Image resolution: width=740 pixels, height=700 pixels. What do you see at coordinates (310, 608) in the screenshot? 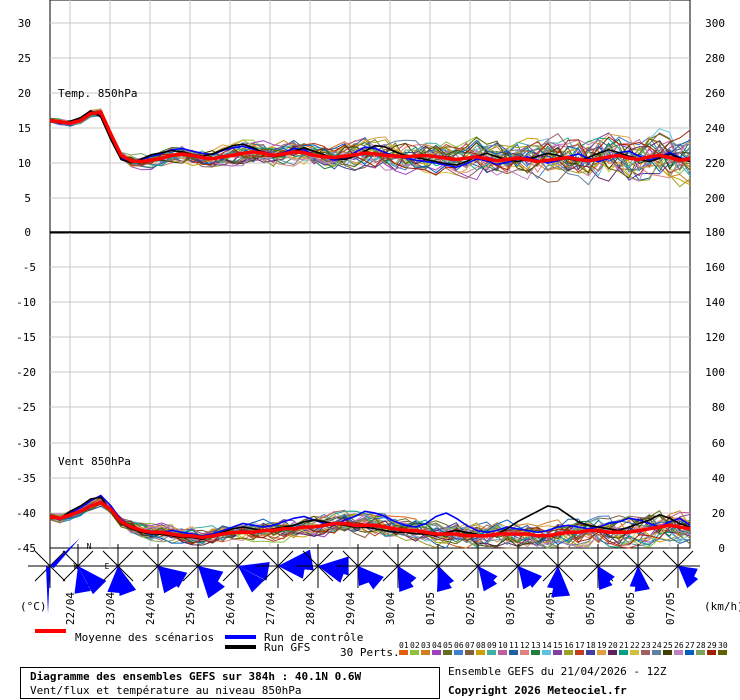
I see `date-label: 28/04` at bounding box center [310, 608].